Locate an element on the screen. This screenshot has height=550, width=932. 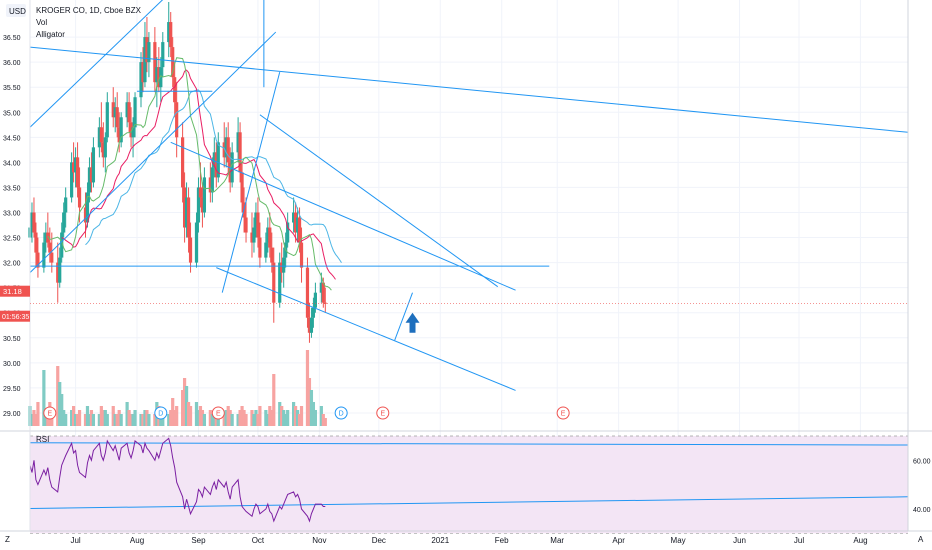
auto-scale-button: A is located at coordinates (921, 539).